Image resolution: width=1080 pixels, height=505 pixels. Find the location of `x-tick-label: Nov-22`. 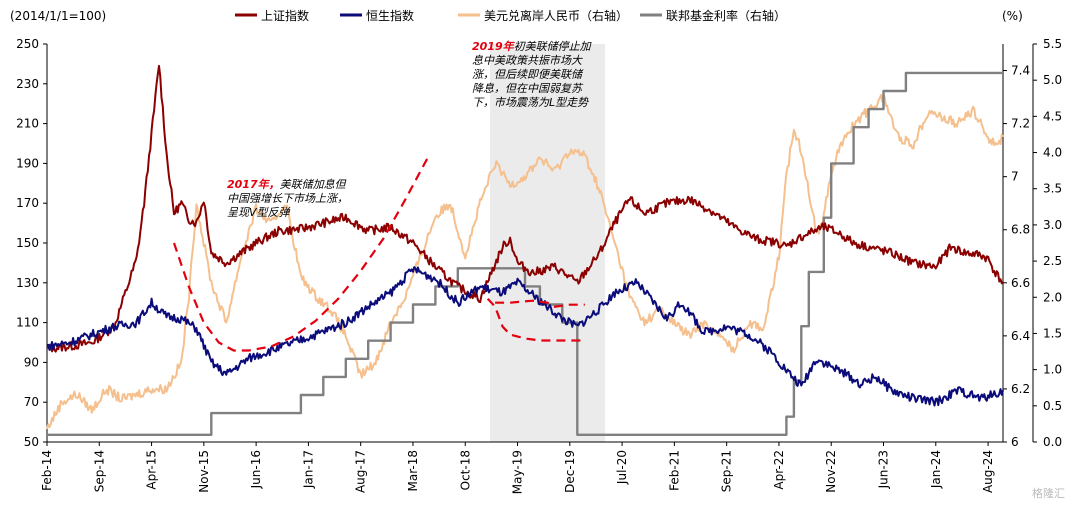

x-tick-label: Nov-22 is located at coordinates (831, 471).